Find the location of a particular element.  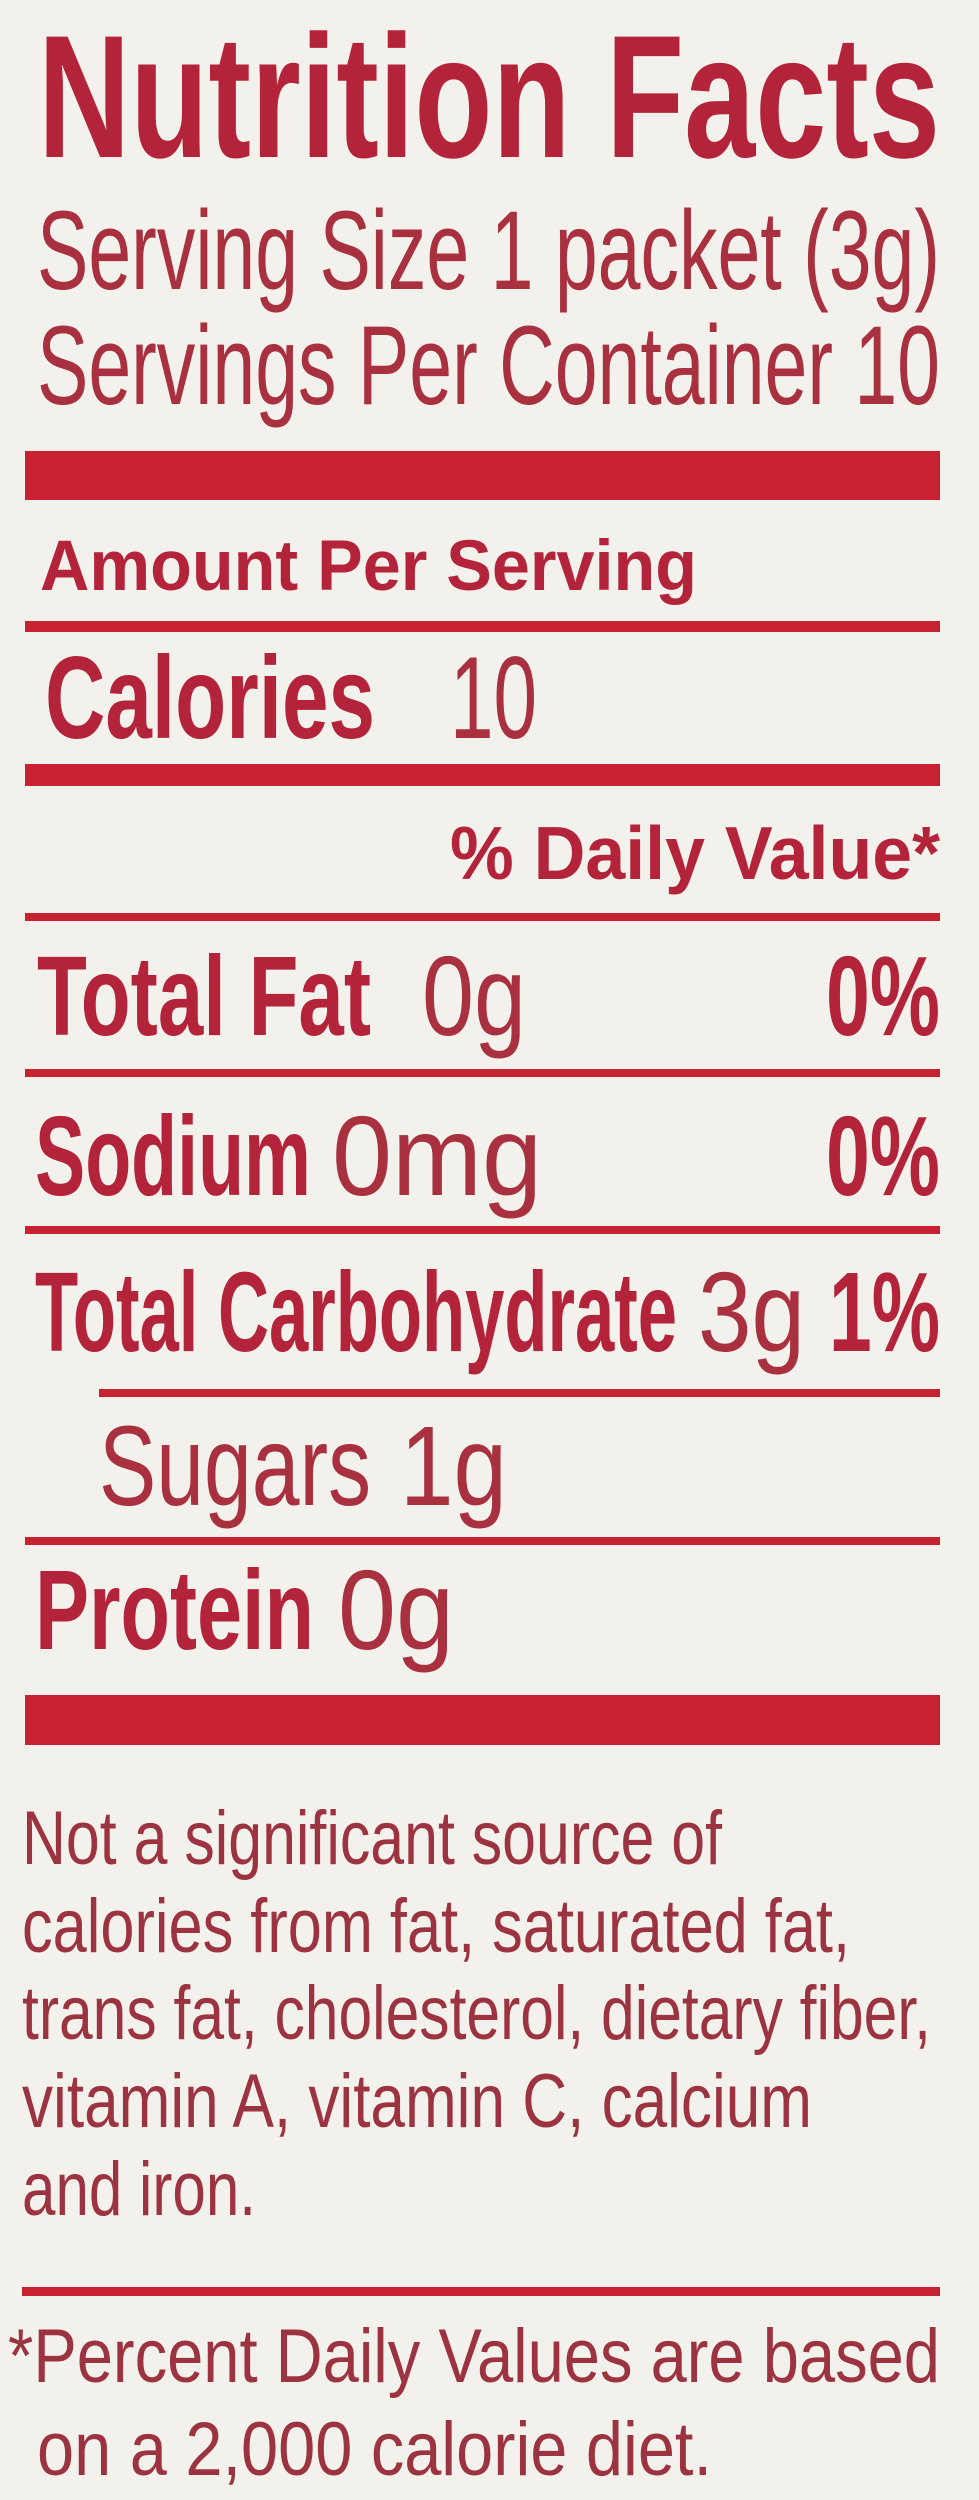

statement-line: vitamin A, vitamin C, calcium is located at coordinates (417, 2101).